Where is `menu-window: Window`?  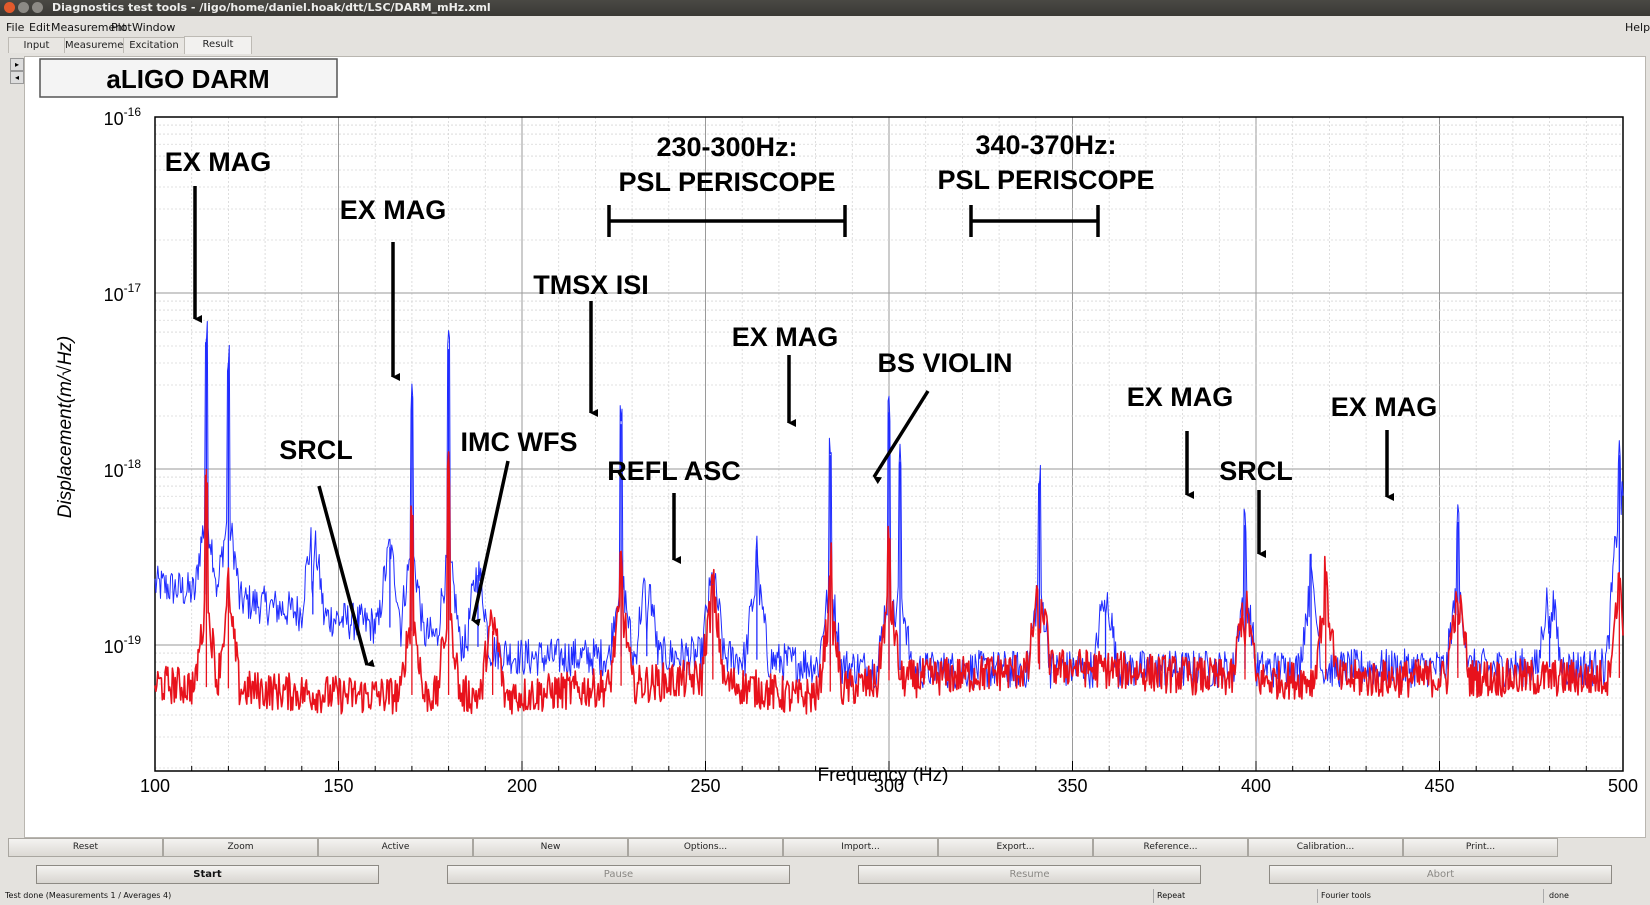 menu-window: Window is located at coordinates (154, 27).